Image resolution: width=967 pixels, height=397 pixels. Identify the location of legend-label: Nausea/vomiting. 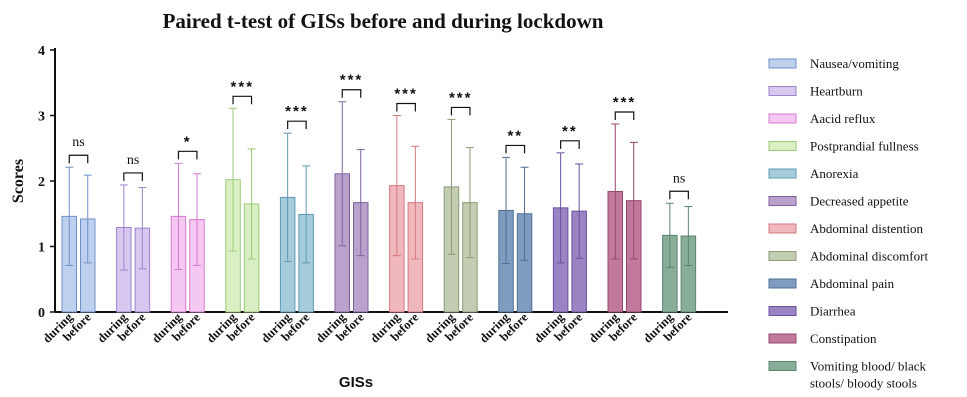
(854, 63).